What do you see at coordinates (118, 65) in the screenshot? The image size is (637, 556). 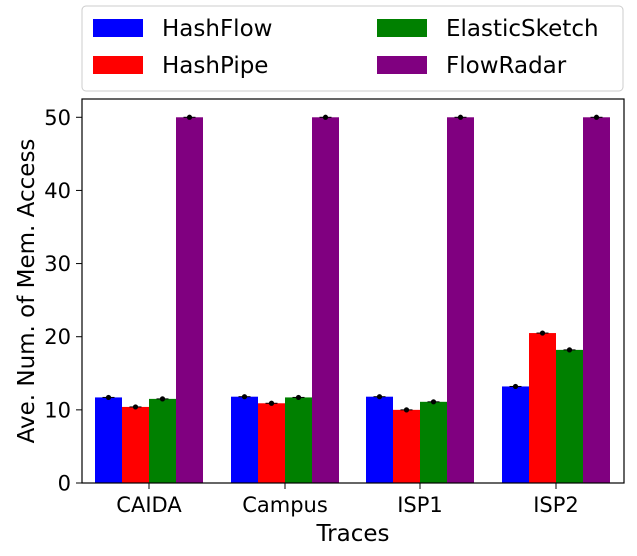 I see `legend-swatch-hashpipe` at bounding box center [118, 65].